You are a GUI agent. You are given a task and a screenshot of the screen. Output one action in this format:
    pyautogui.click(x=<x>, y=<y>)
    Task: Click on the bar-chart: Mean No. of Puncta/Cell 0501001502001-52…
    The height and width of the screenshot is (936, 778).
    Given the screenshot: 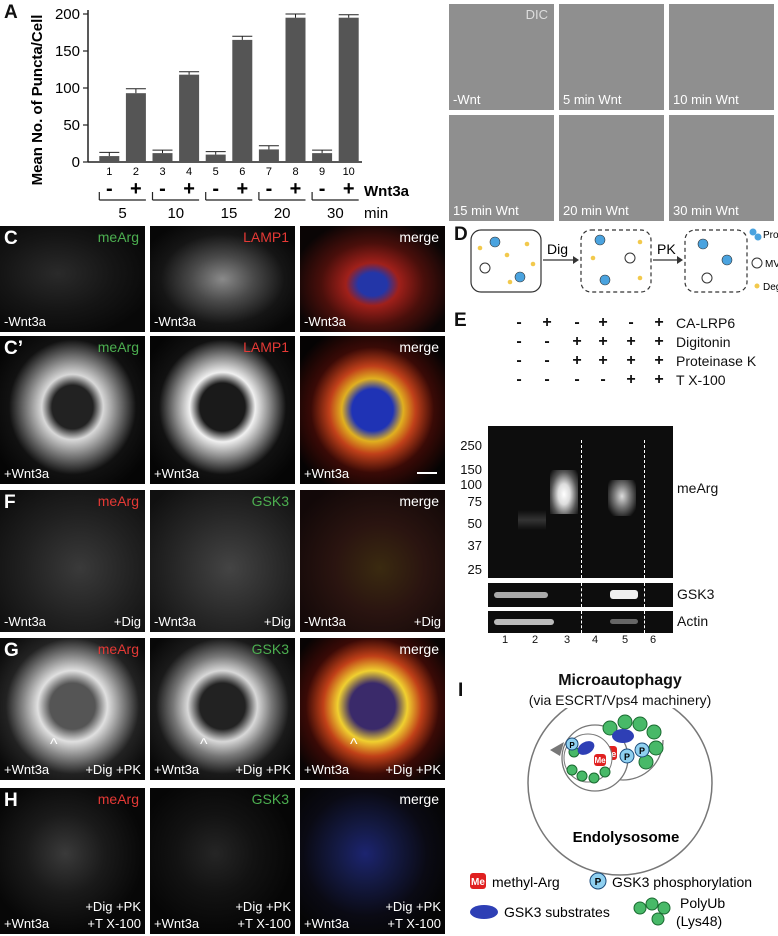 What is the action you would take?
    pyautogui.click(x=219, y=114)
    